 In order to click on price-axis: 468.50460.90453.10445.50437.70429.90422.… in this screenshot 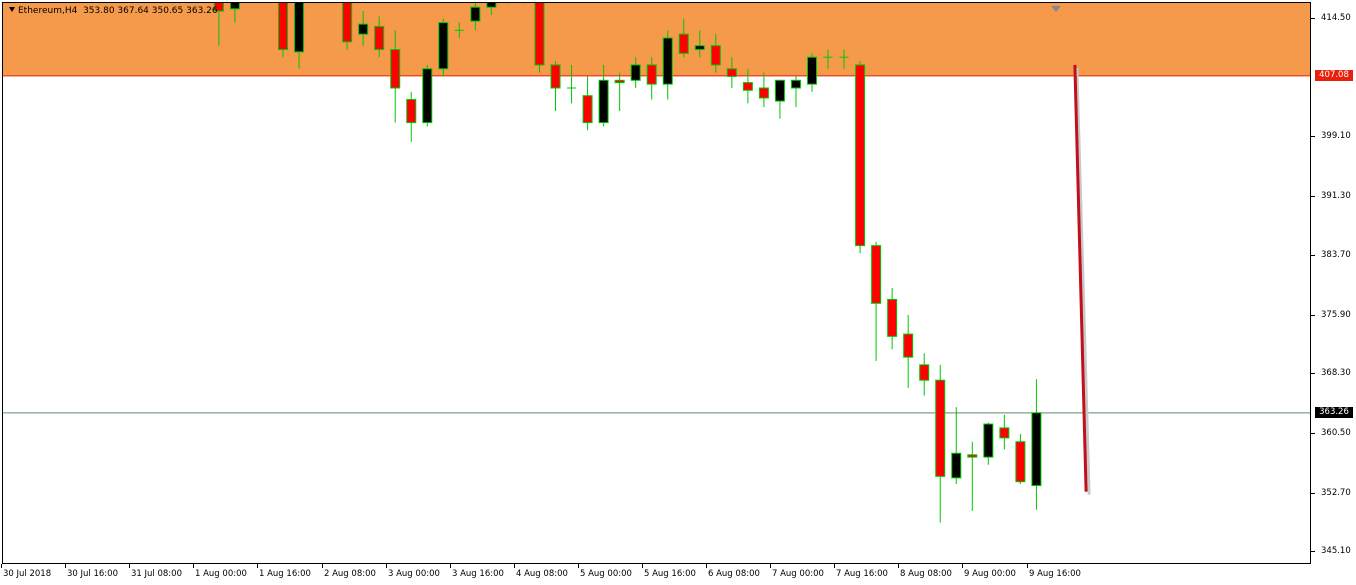, I will do `click(1333, 282)`.